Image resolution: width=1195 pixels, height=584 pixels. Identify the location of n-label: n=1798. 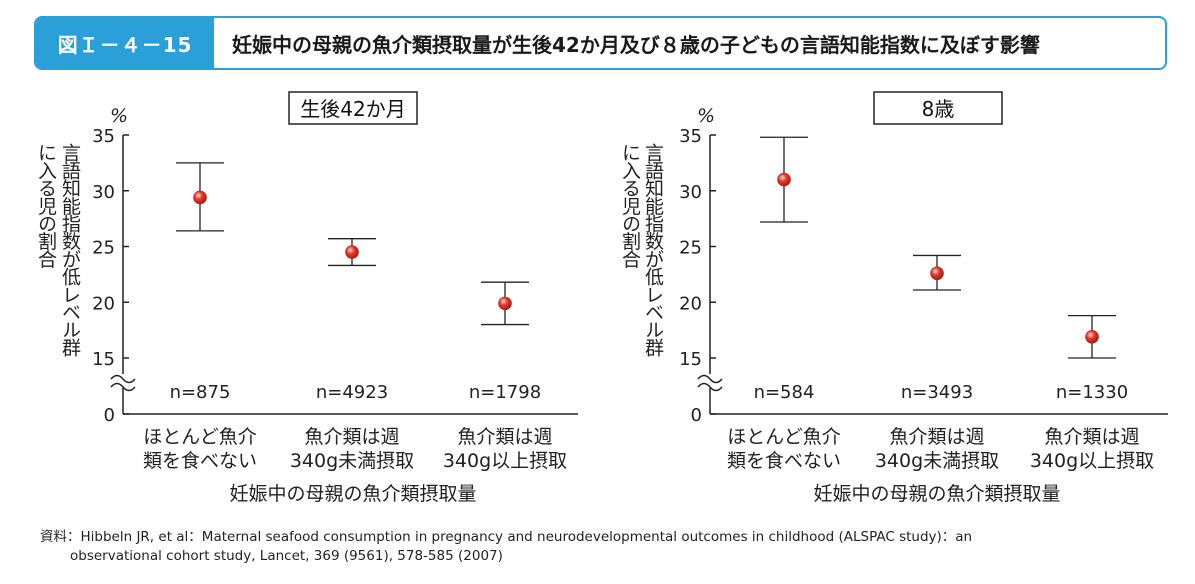
(505, 392).